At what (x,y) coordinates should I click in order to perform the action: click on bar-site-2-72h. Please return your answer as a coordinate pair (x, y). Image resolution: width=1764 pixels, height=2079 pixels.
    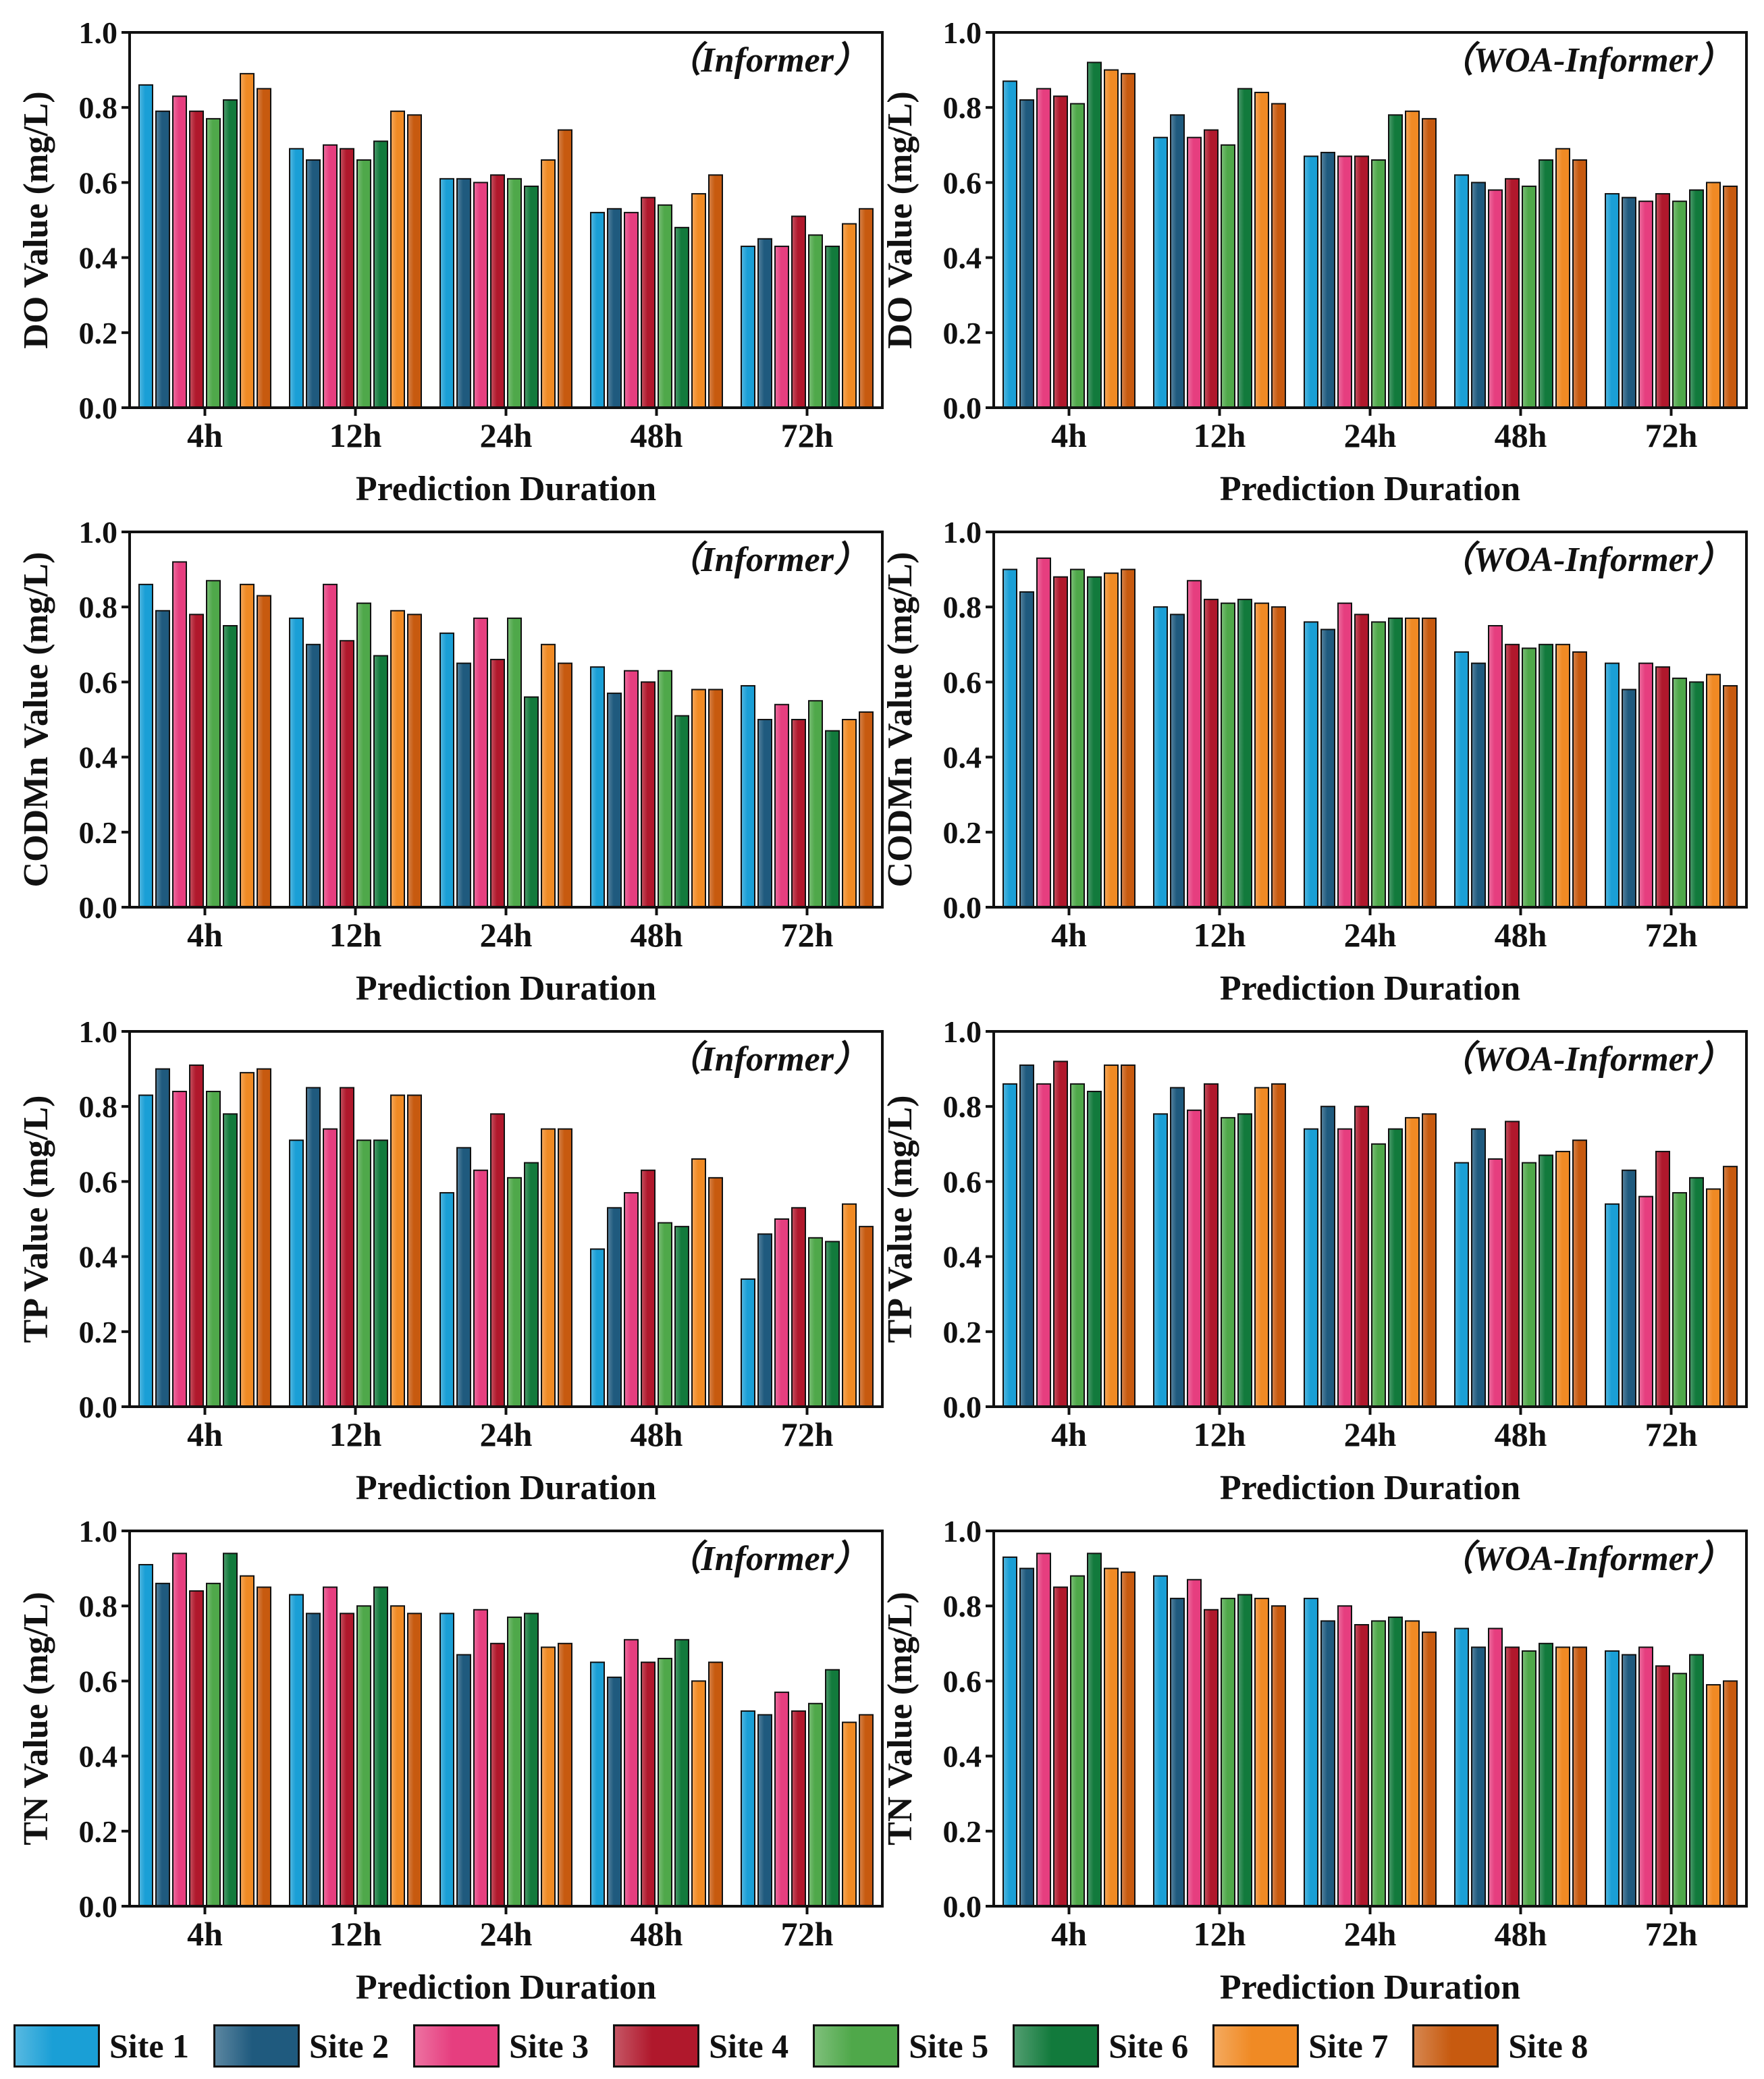
    Looking at the image, I should click on (1629, 1781).